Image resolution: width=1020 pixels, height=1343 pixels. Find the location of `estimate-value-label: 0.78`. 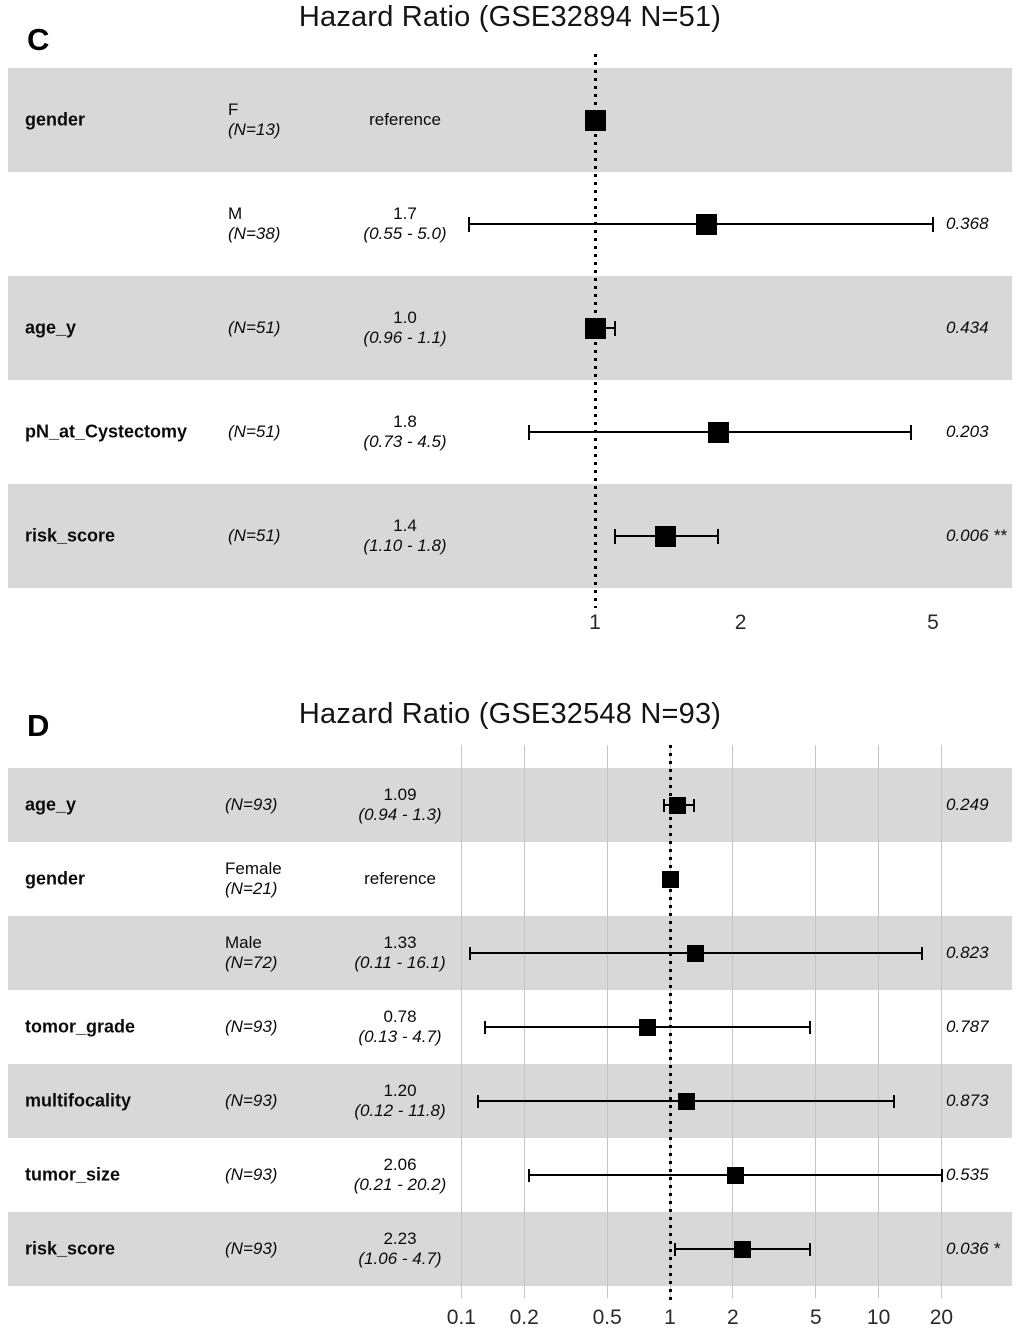

estimate-value-label: 0.78 is located at coordinates (400, 1016).